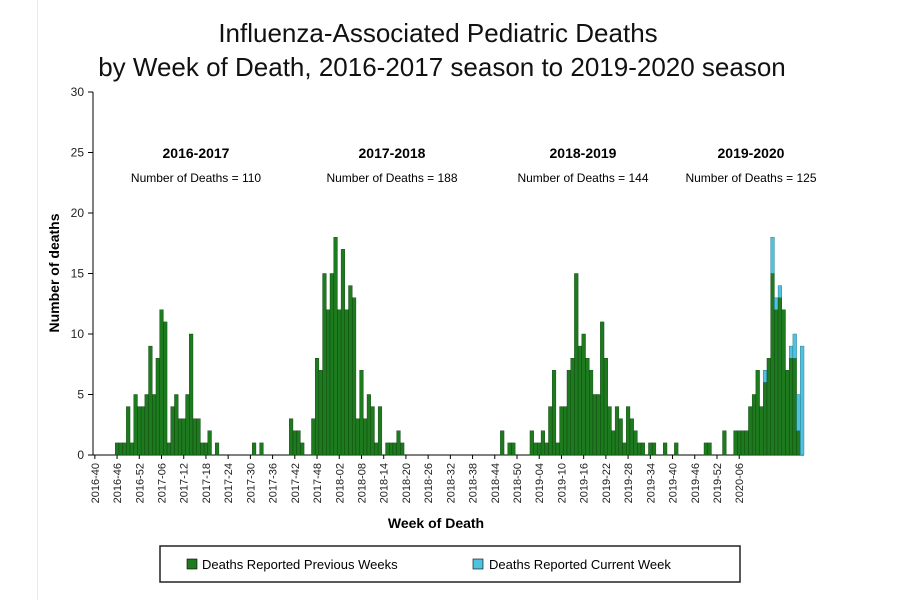  Describe the element at coordinates (385, 483) in the screenshot. I see `x-tick-label: 2018-14` at that location.